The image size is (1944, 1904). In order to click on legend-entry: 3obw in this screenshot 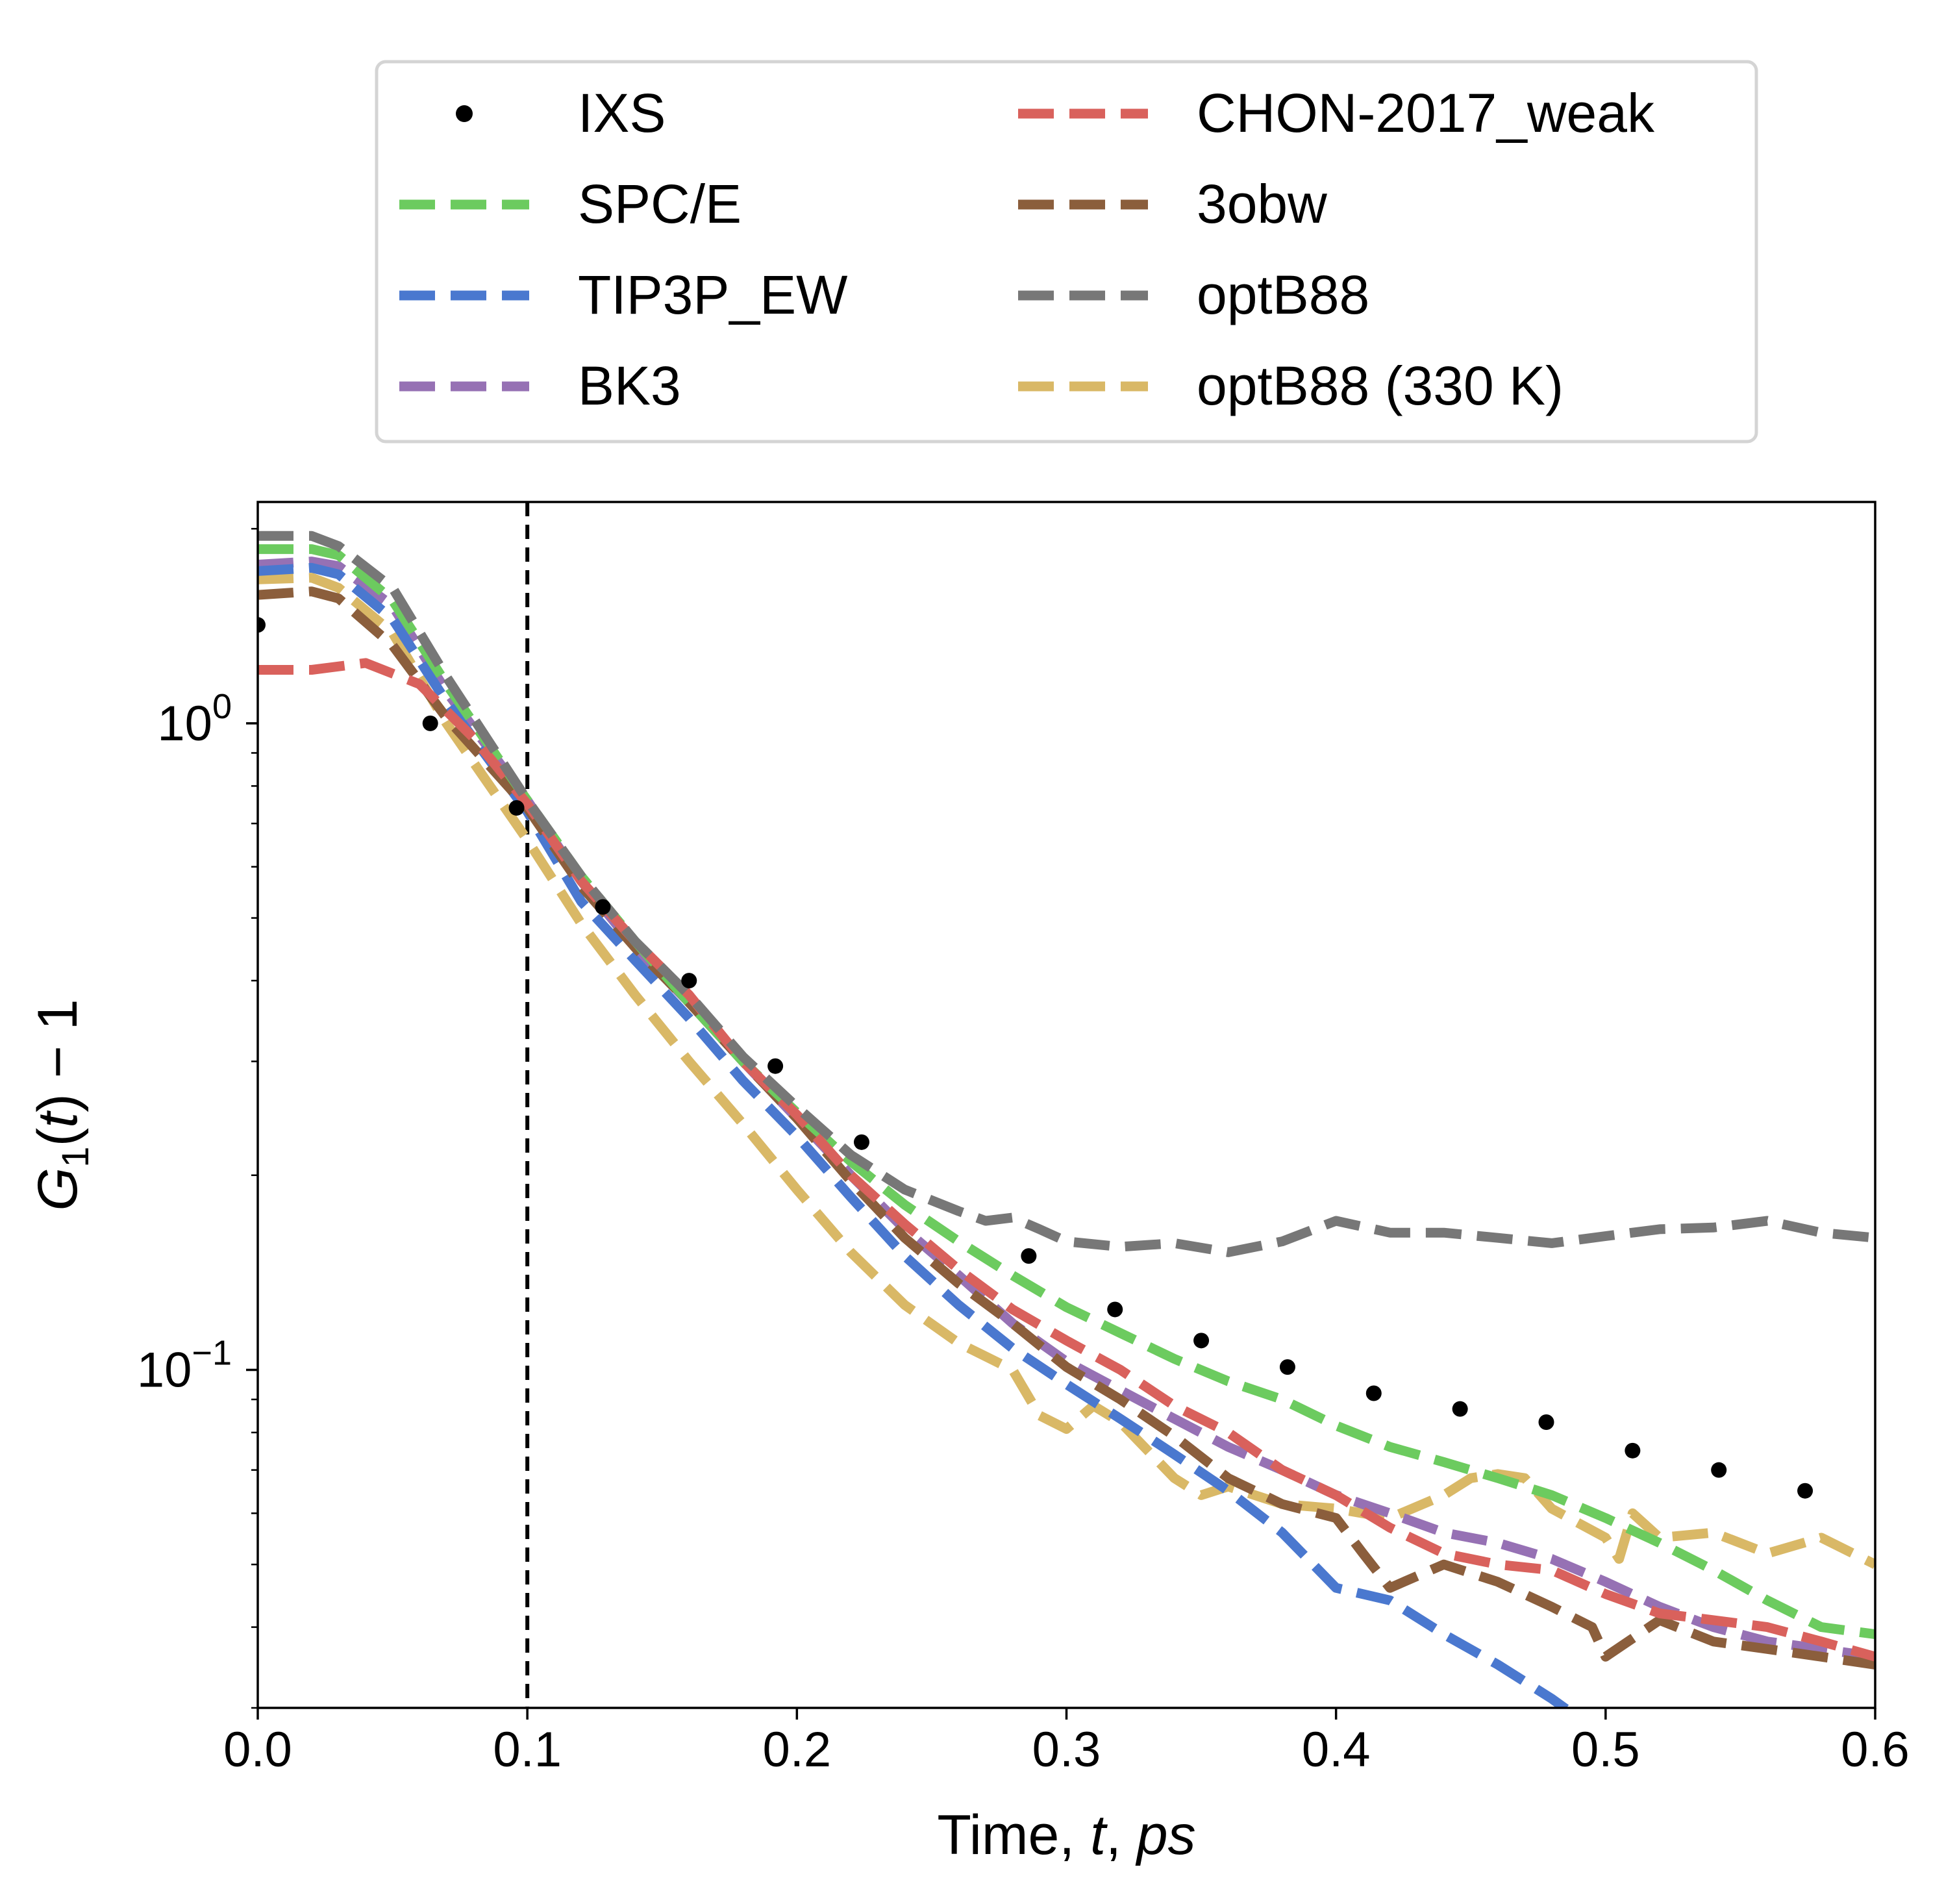, I will do `click(1172, 203)`.